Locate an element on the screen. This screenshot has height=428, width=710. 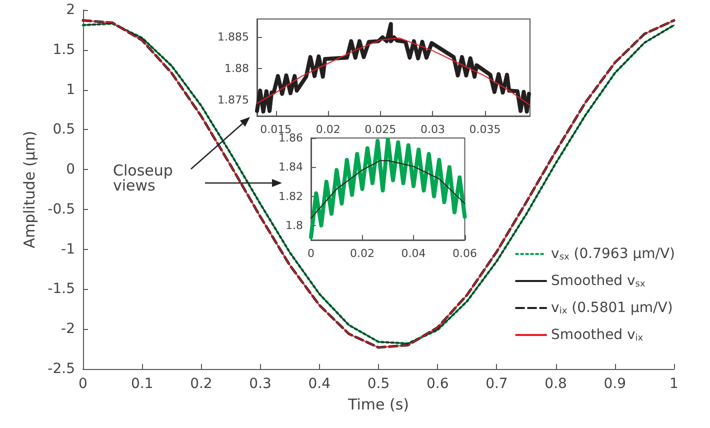
y-tick-label: 1.84 is located at coordinates (290, 167).